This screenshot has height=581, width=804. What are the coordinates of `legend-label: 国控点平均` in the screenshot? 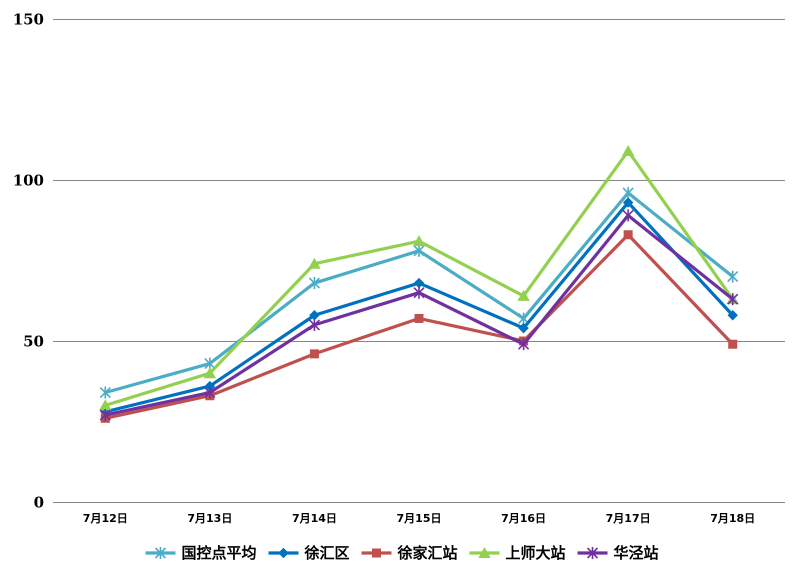 It's located at (218, 553).